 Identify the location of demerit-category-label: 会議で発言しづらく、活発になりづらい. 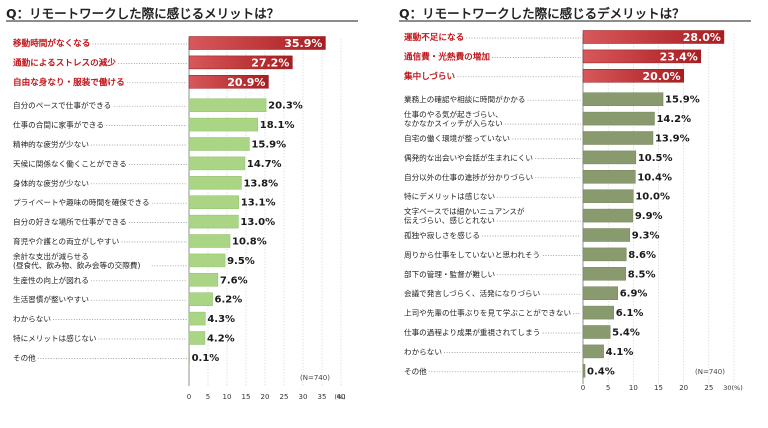
(472, 293).